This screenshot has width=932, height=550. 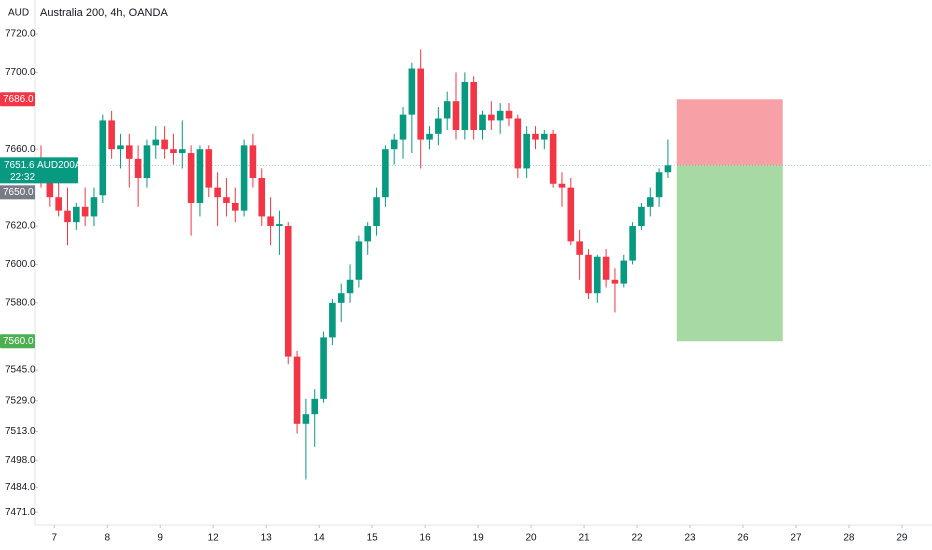 What do you see at coordinates (20, 149) in the screenshot?
I see `y-tick-label: 7660.0` at bounding box center [20, 149].